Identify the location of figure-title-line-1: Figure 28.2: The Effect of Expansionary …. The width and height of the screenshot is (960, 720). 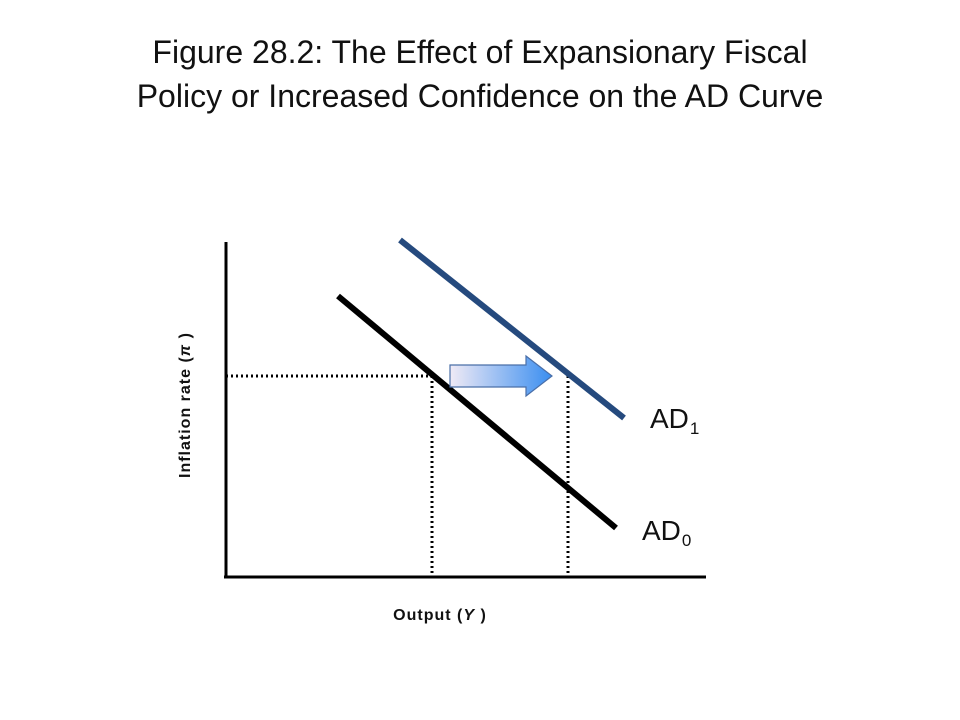
(480, 52).